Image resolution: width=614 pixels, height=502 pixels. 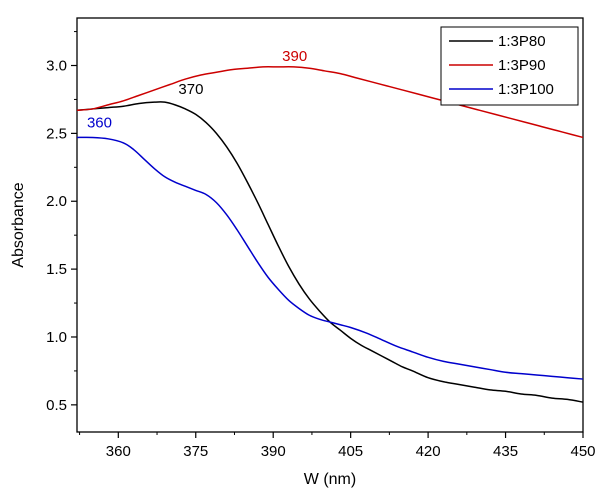 What do you see at coordinates (522, 41) in the screenshot?
I see `legend-label-1:3P80: 1:3P80` at bounding box center [522, 41].